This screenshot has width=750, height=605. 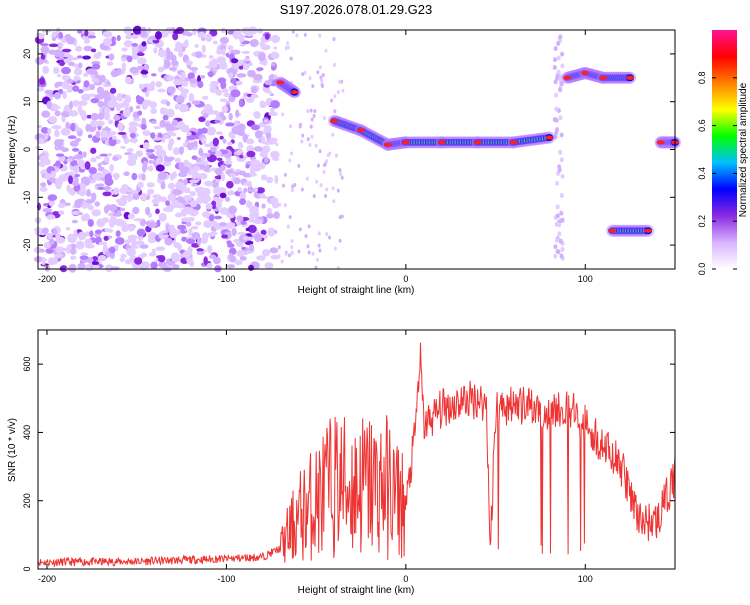 What do you see at coordinates (667, 142) in the screenshot?
I see `heatmap-late-band` at bounding box center [667, 142].